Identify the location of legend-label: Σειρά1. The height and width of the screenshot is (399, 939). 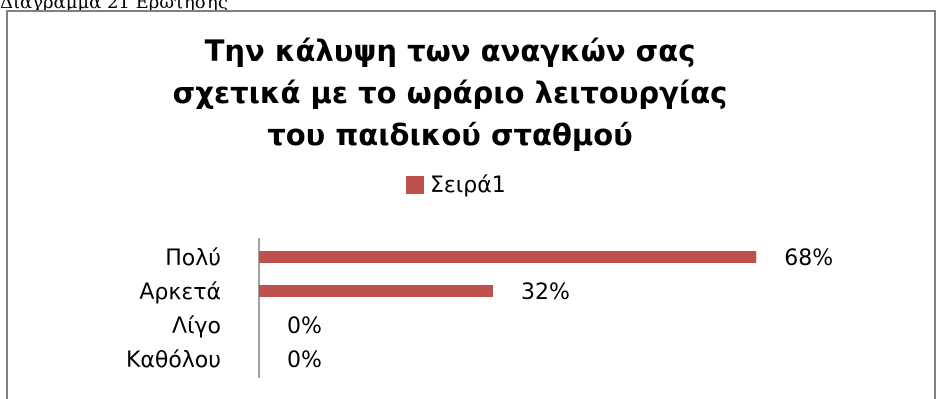
(468, 185).